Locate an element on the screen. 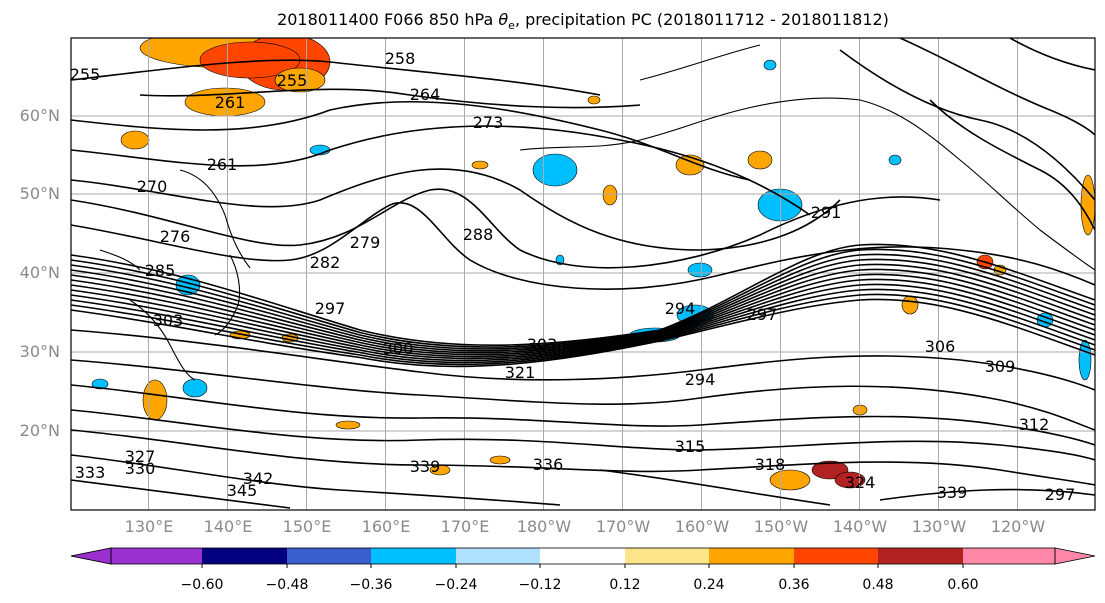  colorbar-tick-label: 0.24 is located at coordinates (709, 585).